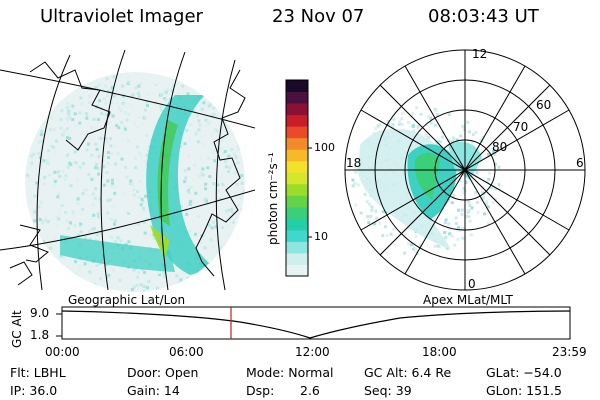 This screenshot has width=600, height=400. I want to click on left-panel-caption: Geographic Lat/Lon, so click(127, 300).